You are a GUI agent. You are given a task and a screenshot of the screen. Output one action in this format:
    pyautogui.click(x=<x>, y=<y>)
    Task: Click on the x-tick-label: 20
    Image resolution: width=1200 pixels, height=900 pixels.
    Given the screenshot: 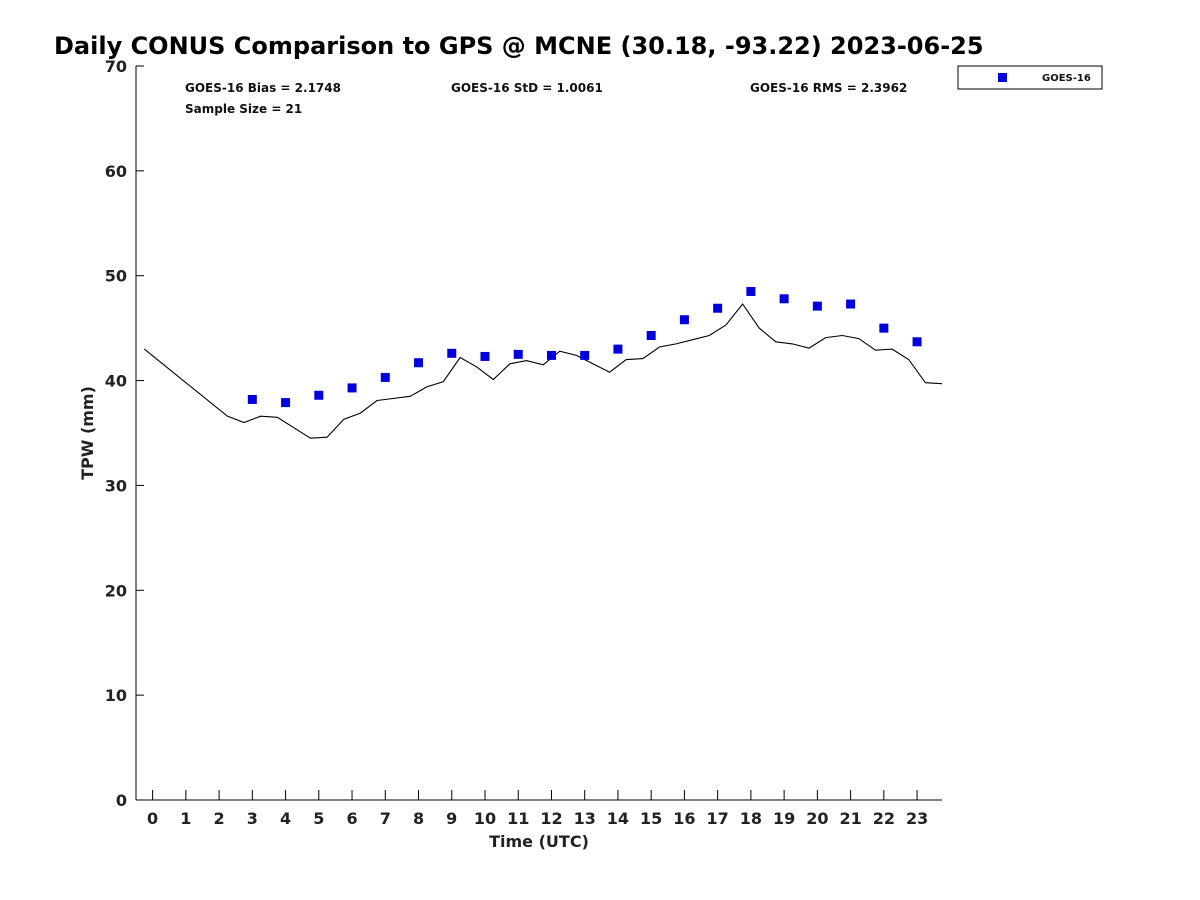 What is the action you would take?
    pyautogui.click(x=817, y=818)
    